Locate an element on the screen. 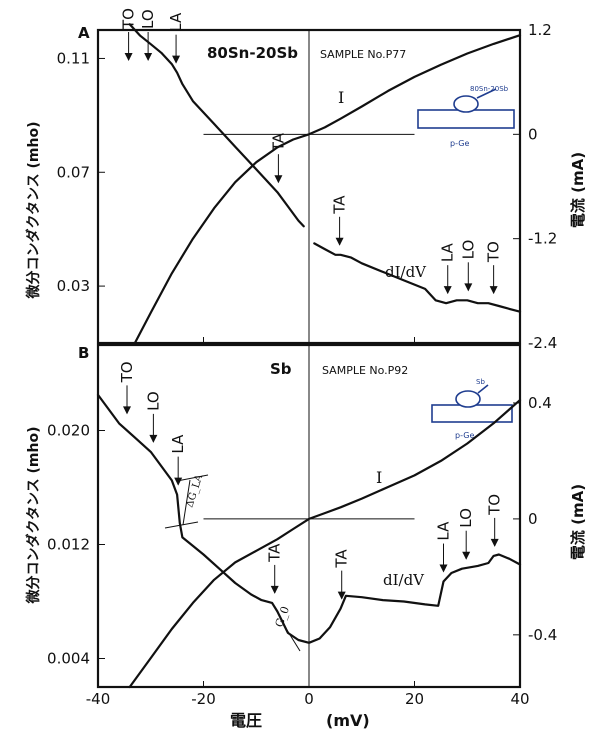  delta-g-la-label: ΔG_LA is located at coordinates (194, 490).